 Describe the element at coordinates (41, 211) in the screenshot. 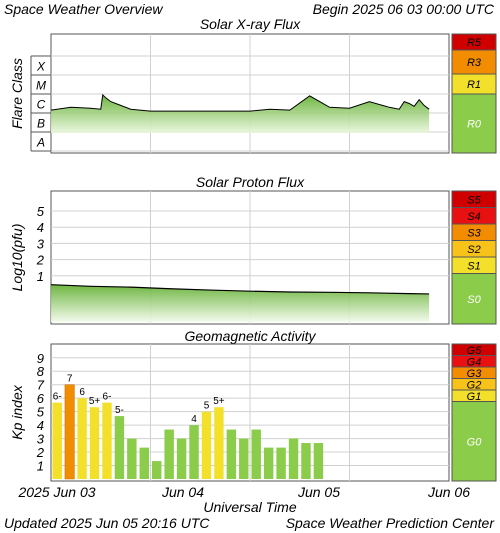

I see `proton-y-tick: 5` at that location.